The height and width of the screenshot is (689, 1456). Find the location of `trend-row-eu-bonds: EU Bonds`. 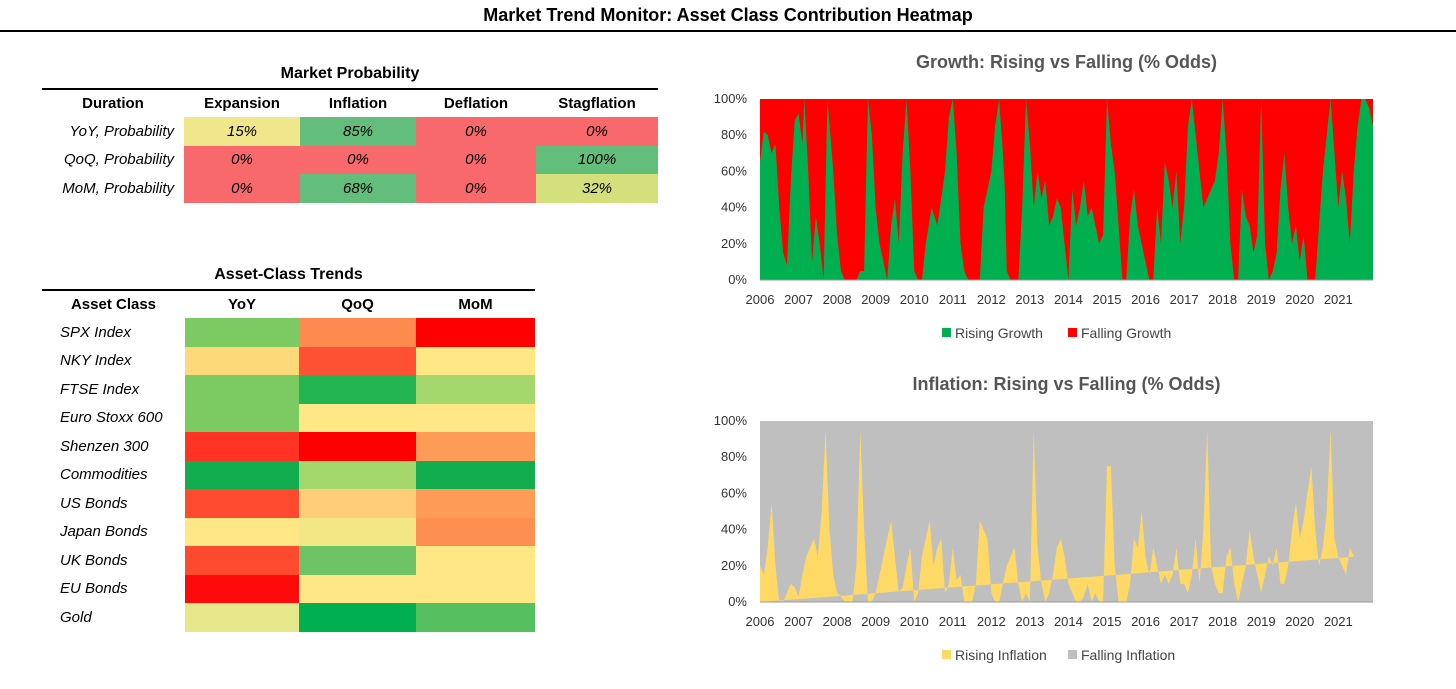

trend-row-eu-bonds: EU Bonds is located at coordinates (288, 588).